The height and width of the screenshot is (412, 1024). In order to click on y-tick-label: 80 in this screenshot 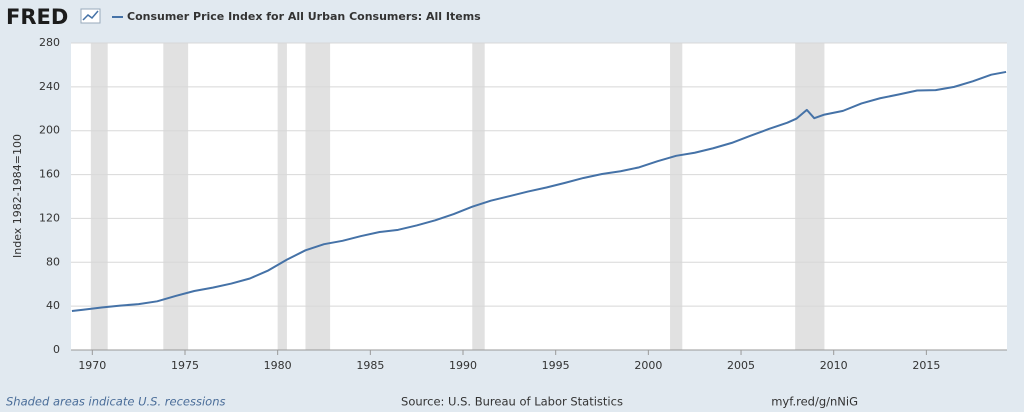, I will do `click(53, 261)`.